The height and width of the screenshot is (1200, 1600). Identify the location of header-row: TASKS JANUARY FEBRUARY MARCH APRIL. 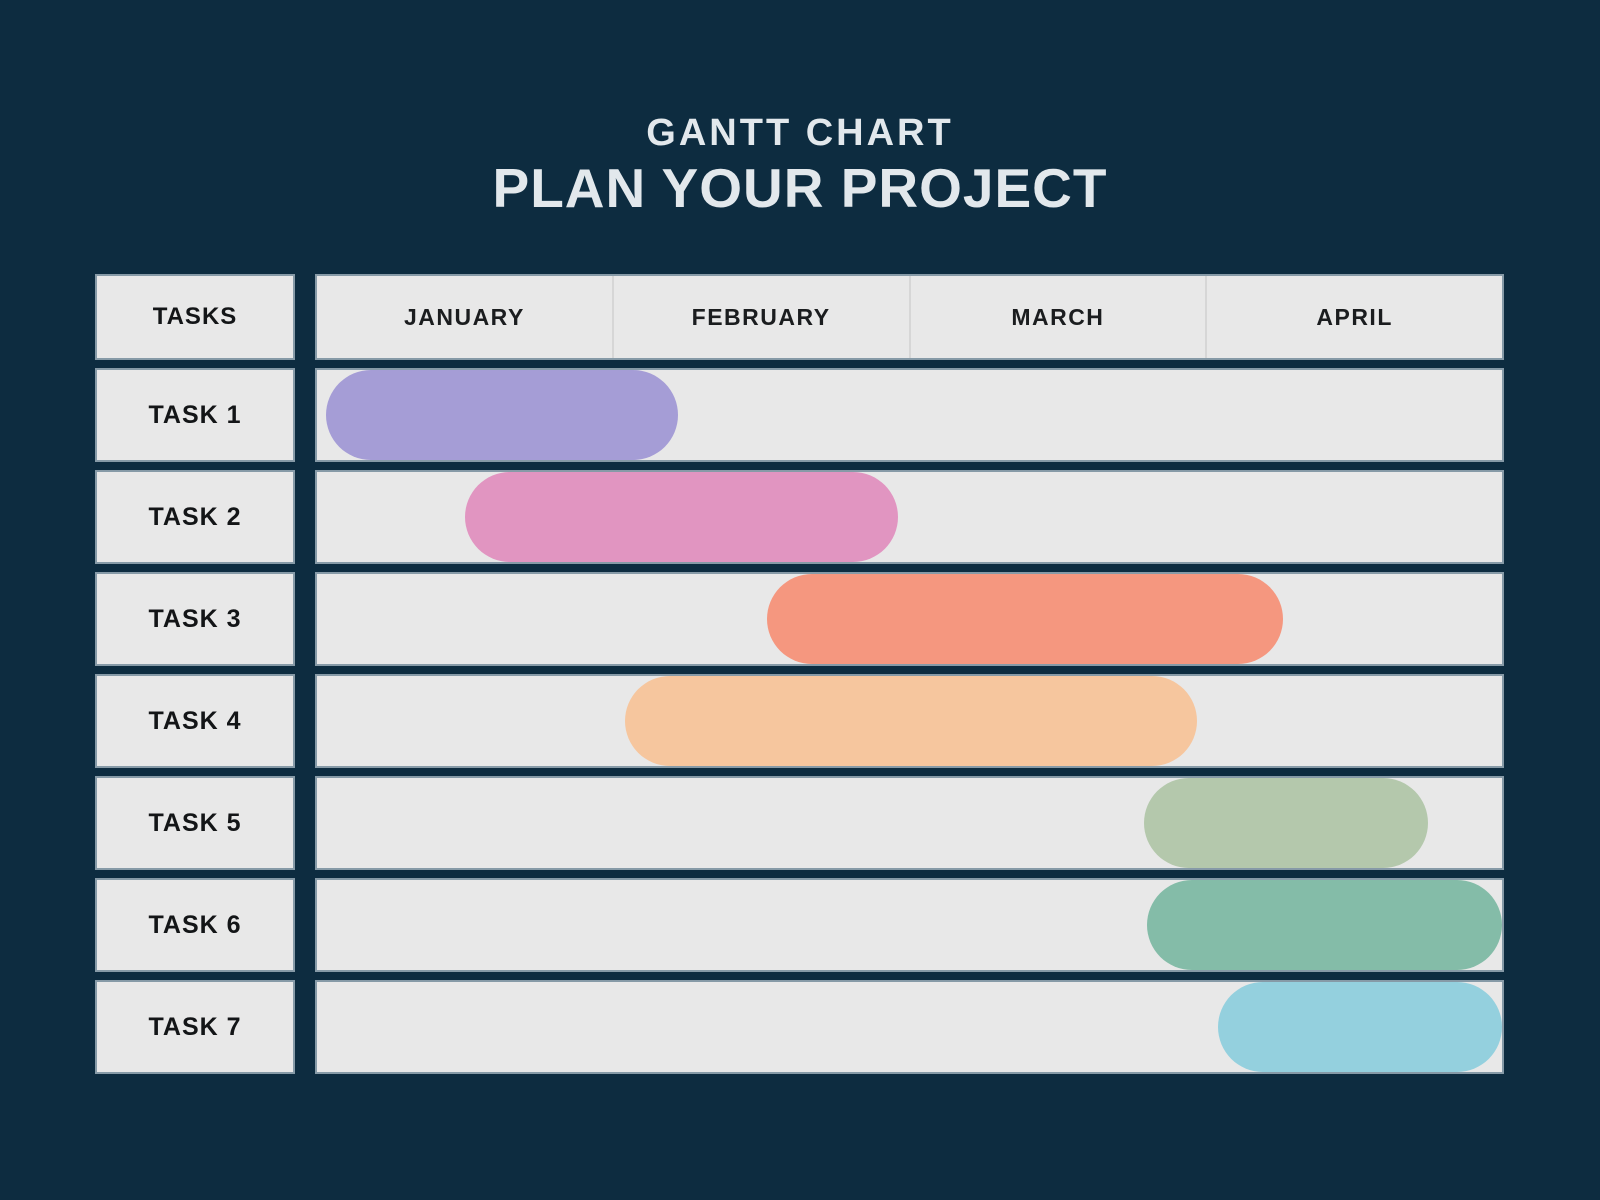
(799, 317).